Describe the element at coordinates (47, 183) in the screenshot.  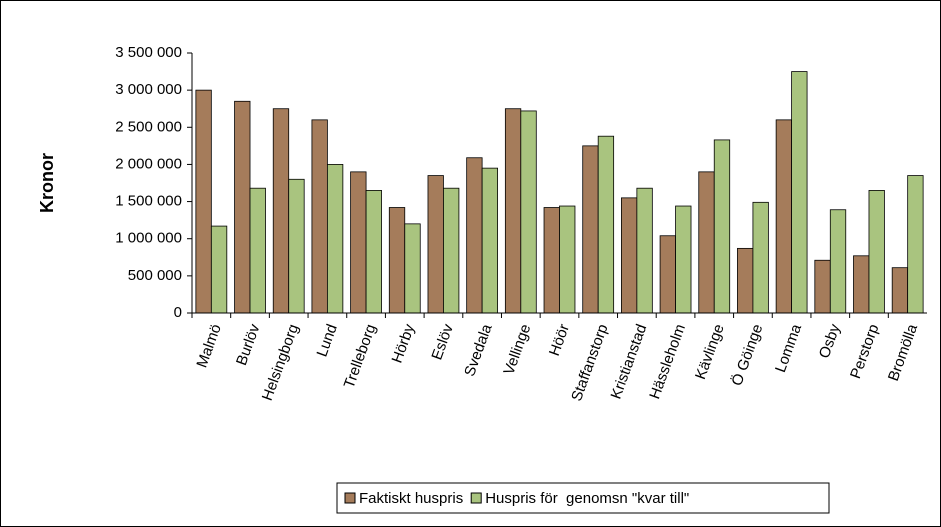
I see `y-axis-label: Kronor` at that location.